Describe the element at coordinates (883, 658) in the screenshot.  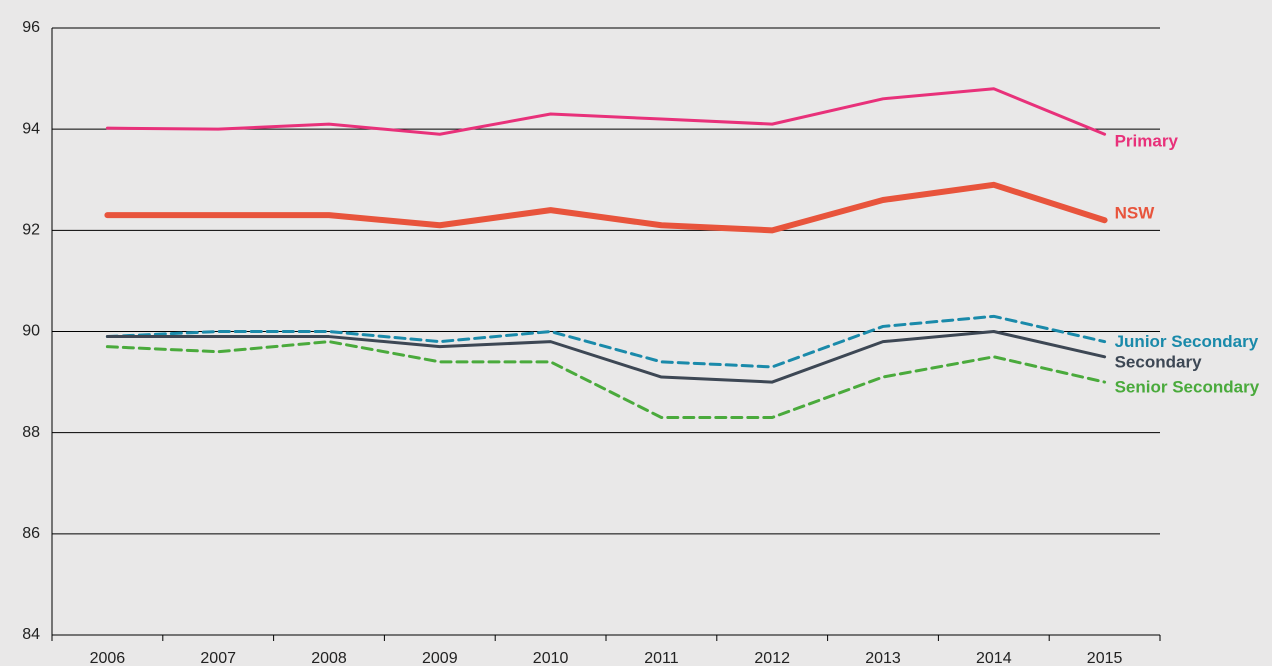
I see `x-tick-label: 2013` at that location.